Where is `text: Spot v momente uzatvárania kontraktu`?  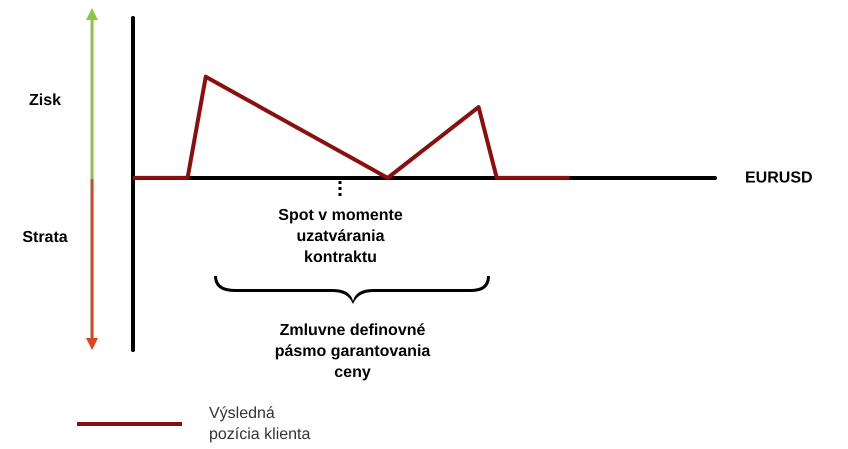
text: Spot v momente uzatvárania kontraktu is located at coordinates (340, 237).